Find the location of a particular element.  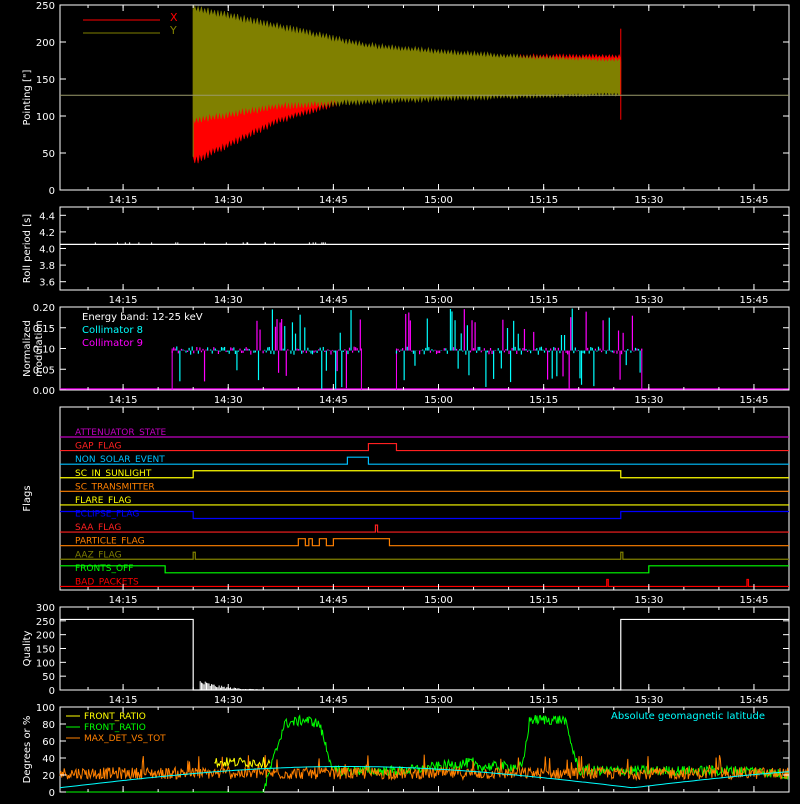

flags-y-axis-label: Flags is located at coordinates (27, 498).